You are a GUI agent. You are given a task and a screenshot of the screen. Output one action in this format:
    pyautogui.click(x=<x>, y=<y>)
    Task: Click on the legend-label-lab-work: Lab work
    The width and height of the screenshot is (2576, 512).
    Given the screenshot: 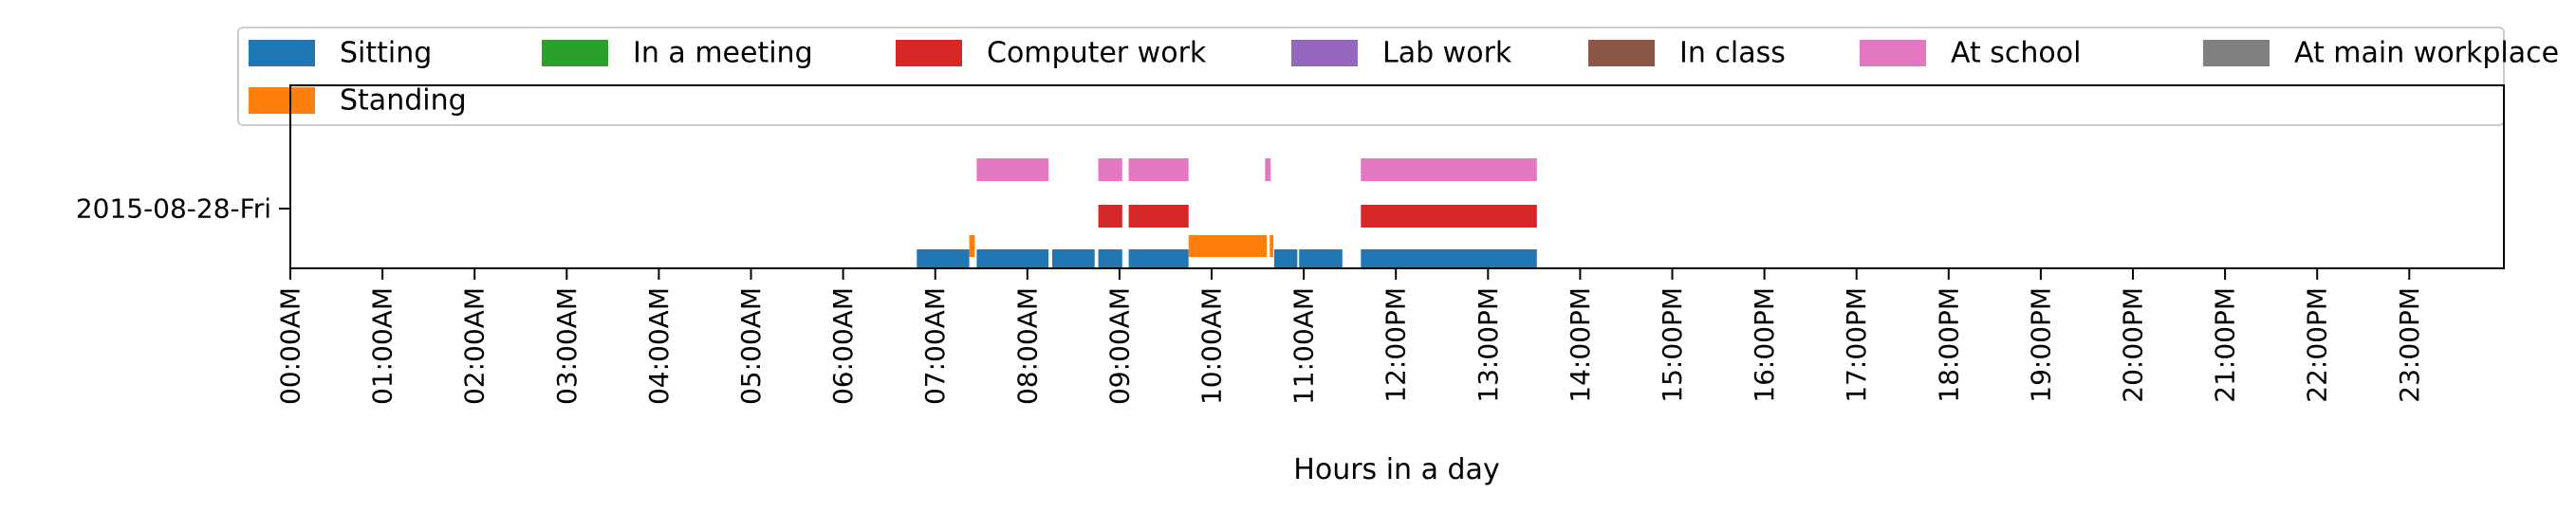 What is the action you would take?
    pyautogui.click(x=1447, y=53)
    